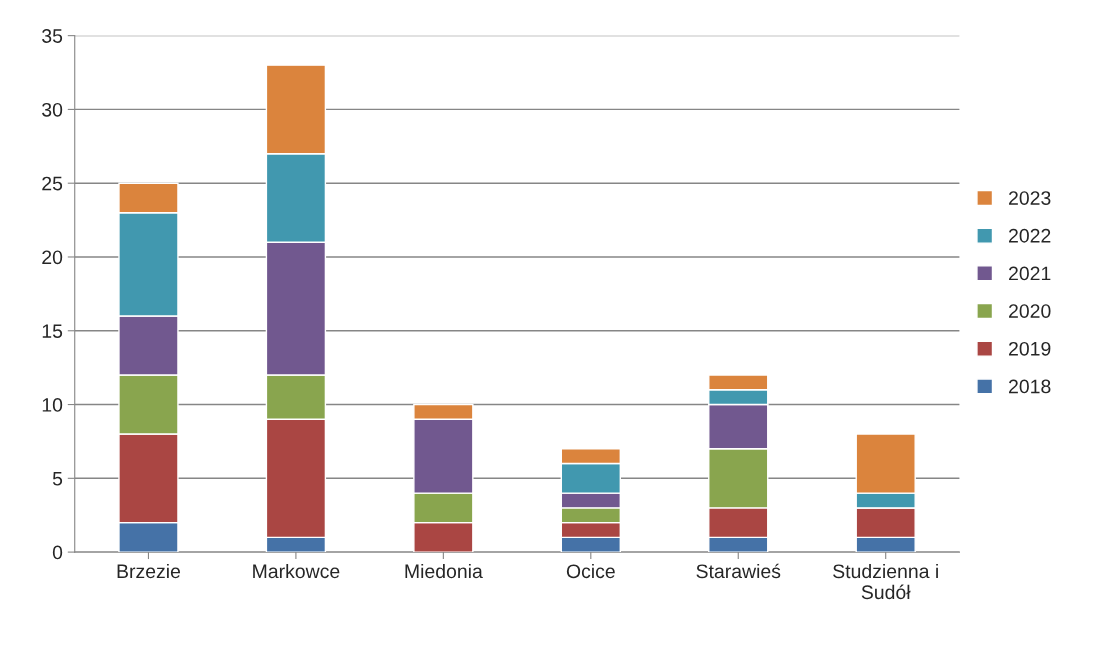  I want to click on legend-label: 2018, so click(1030, 386).